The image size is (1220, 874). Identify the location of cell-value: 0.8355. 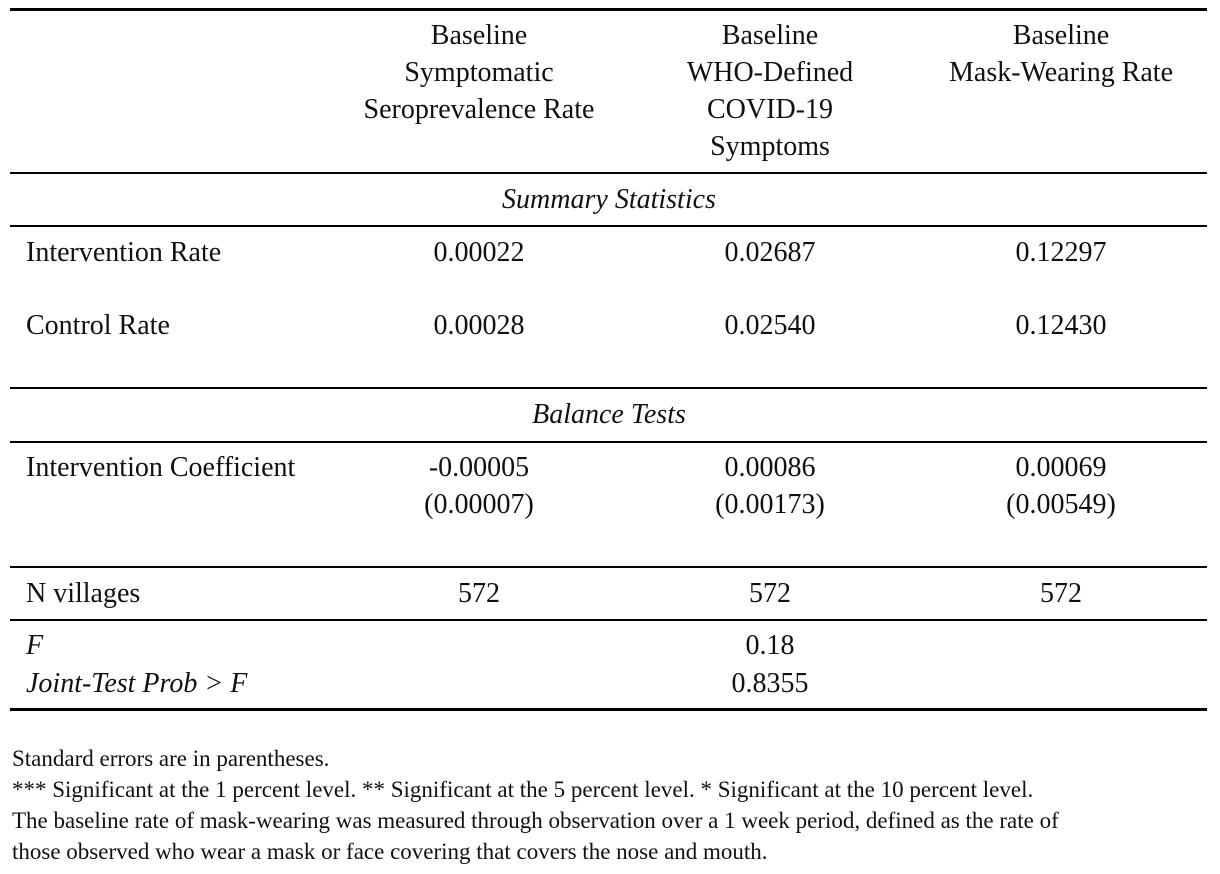
(770, 683).